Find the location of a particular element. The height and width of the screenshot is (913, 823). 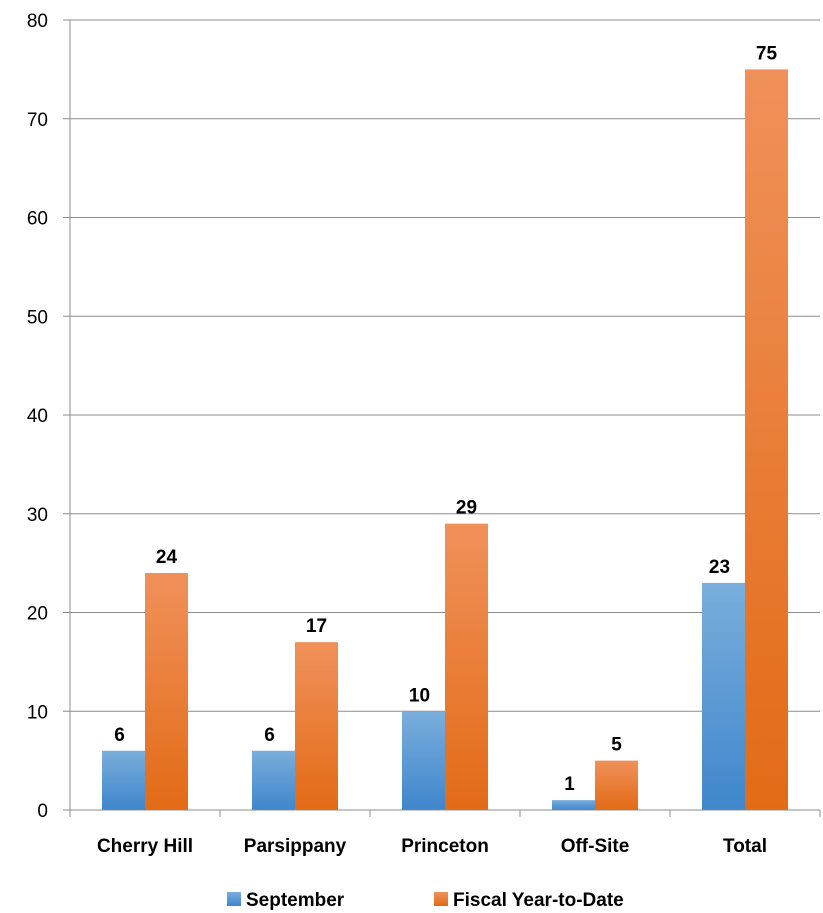

x-category-label: Cherry Hill is located at coordinates (145, 846).